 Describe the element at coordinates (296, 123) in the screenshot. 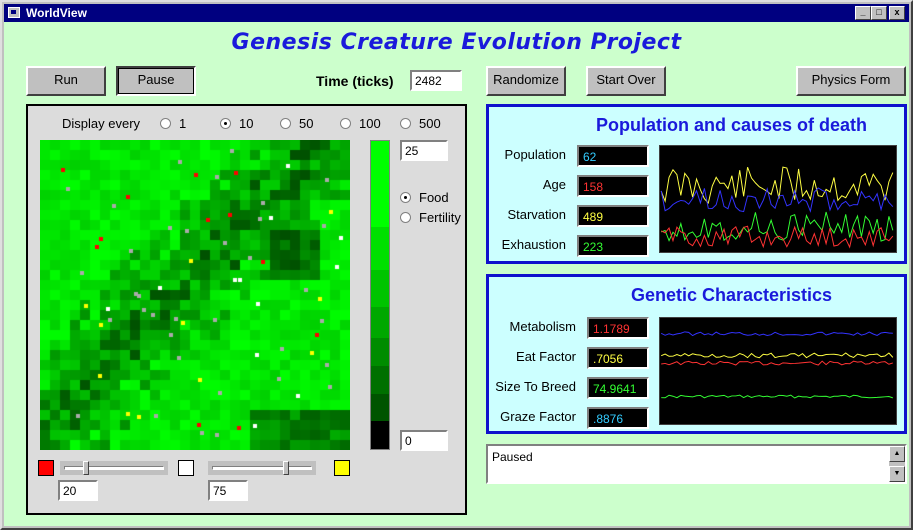

I see `display-option-50: 50` at that location.